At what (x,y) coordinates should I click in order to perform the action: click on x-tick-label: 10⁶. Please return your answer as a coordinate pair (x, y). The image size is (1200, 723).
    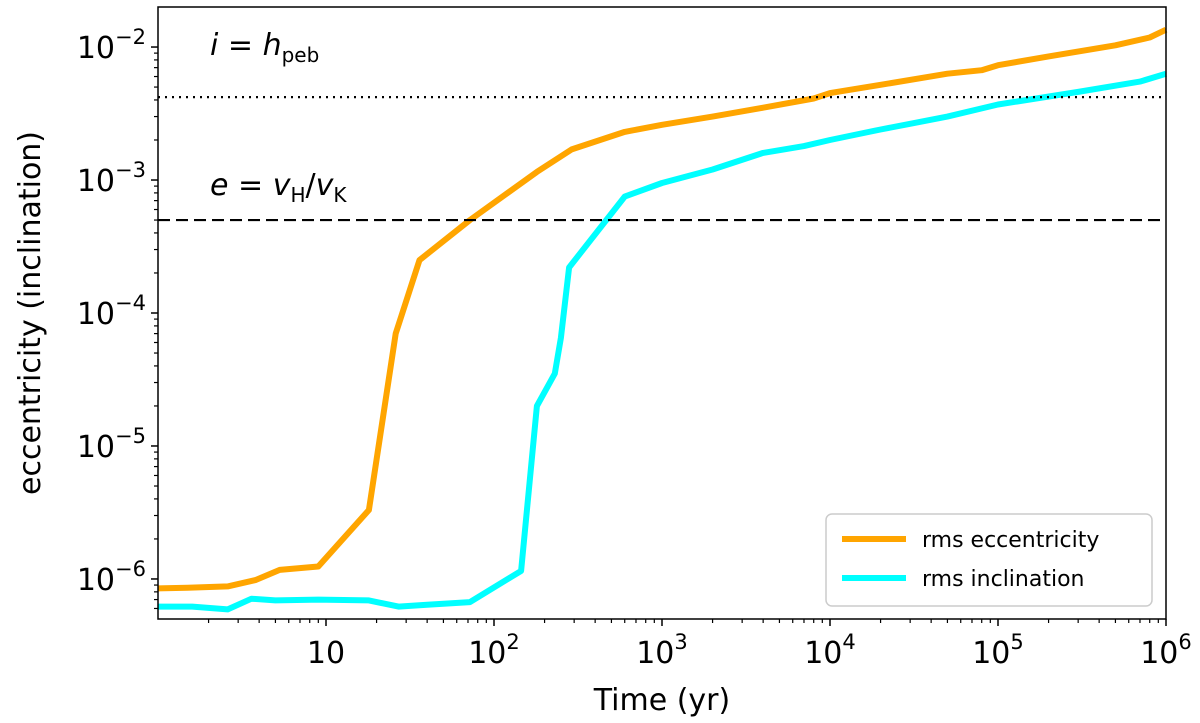
    Looking at the image, I should click on (1166, 650).